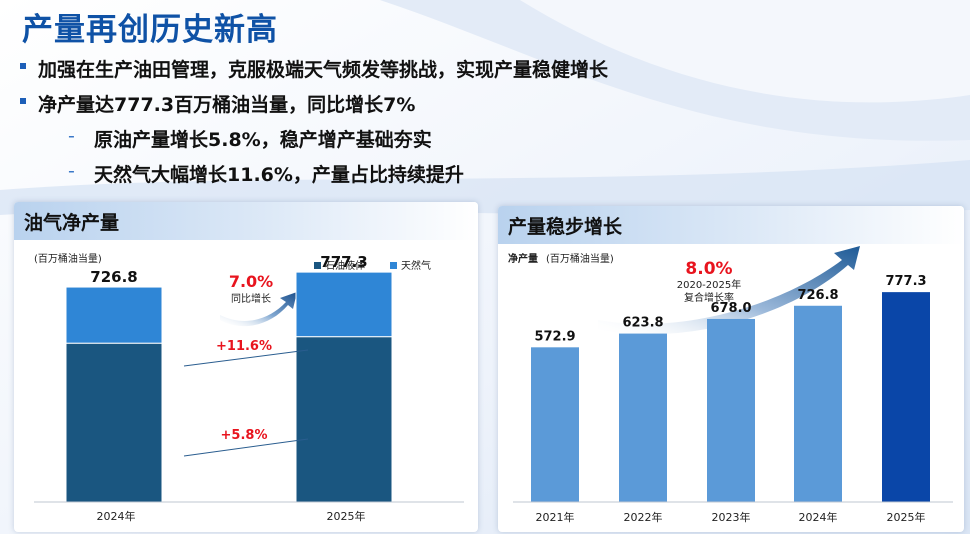 The image size is (970, 534). What do you see at coordinates (227, 105) in the screenshot?
I see `bullet-text: 净产量达777.3百万桶油当量，同比增长7%` at bounding box center [227, 105].